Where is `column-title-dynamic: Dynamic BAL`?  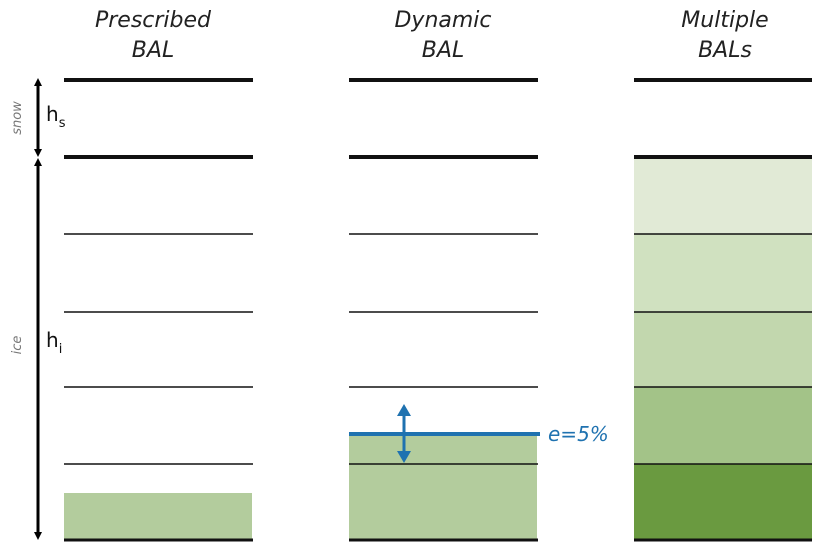
column-title-dynamic: Dynamic BAL is located at coordinates (443, 36).